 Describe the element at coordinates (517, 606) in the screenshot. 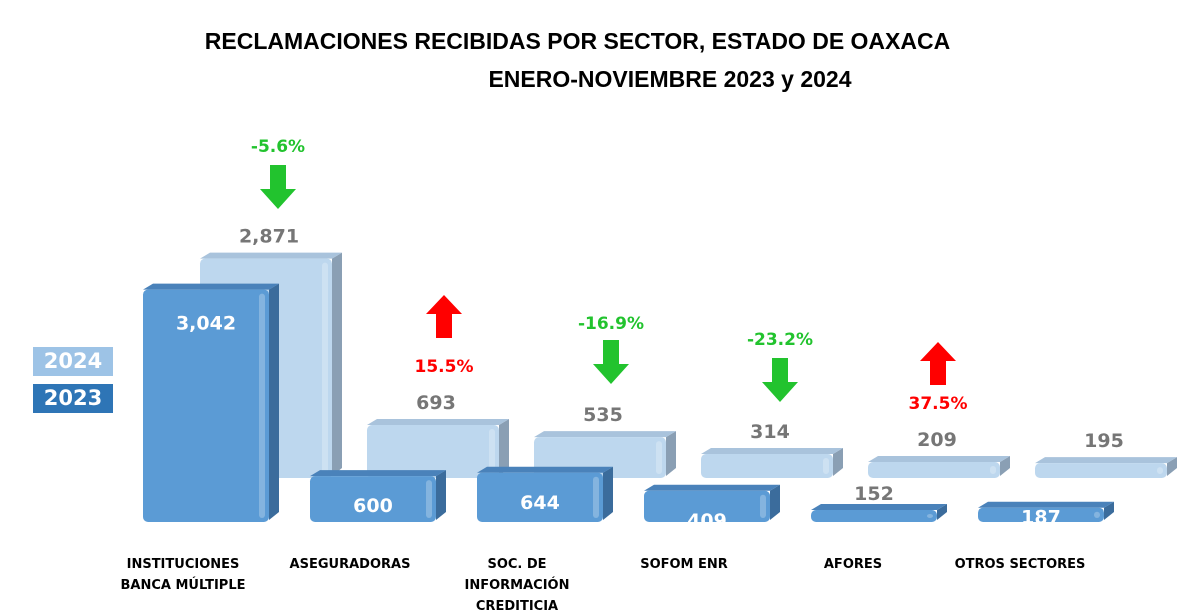

I see `category-label: CREDITICIA` at that location.